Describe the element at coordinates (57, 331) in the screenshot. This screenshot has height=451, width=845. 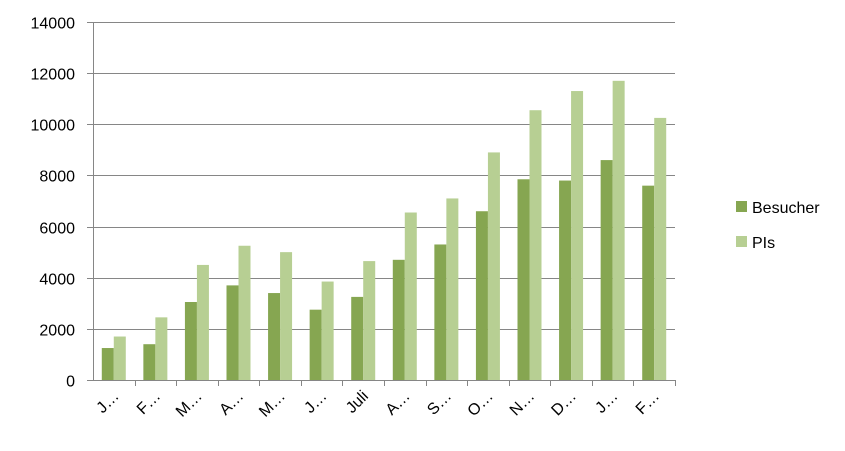
I see `y-tick-label: 2000` at that location.